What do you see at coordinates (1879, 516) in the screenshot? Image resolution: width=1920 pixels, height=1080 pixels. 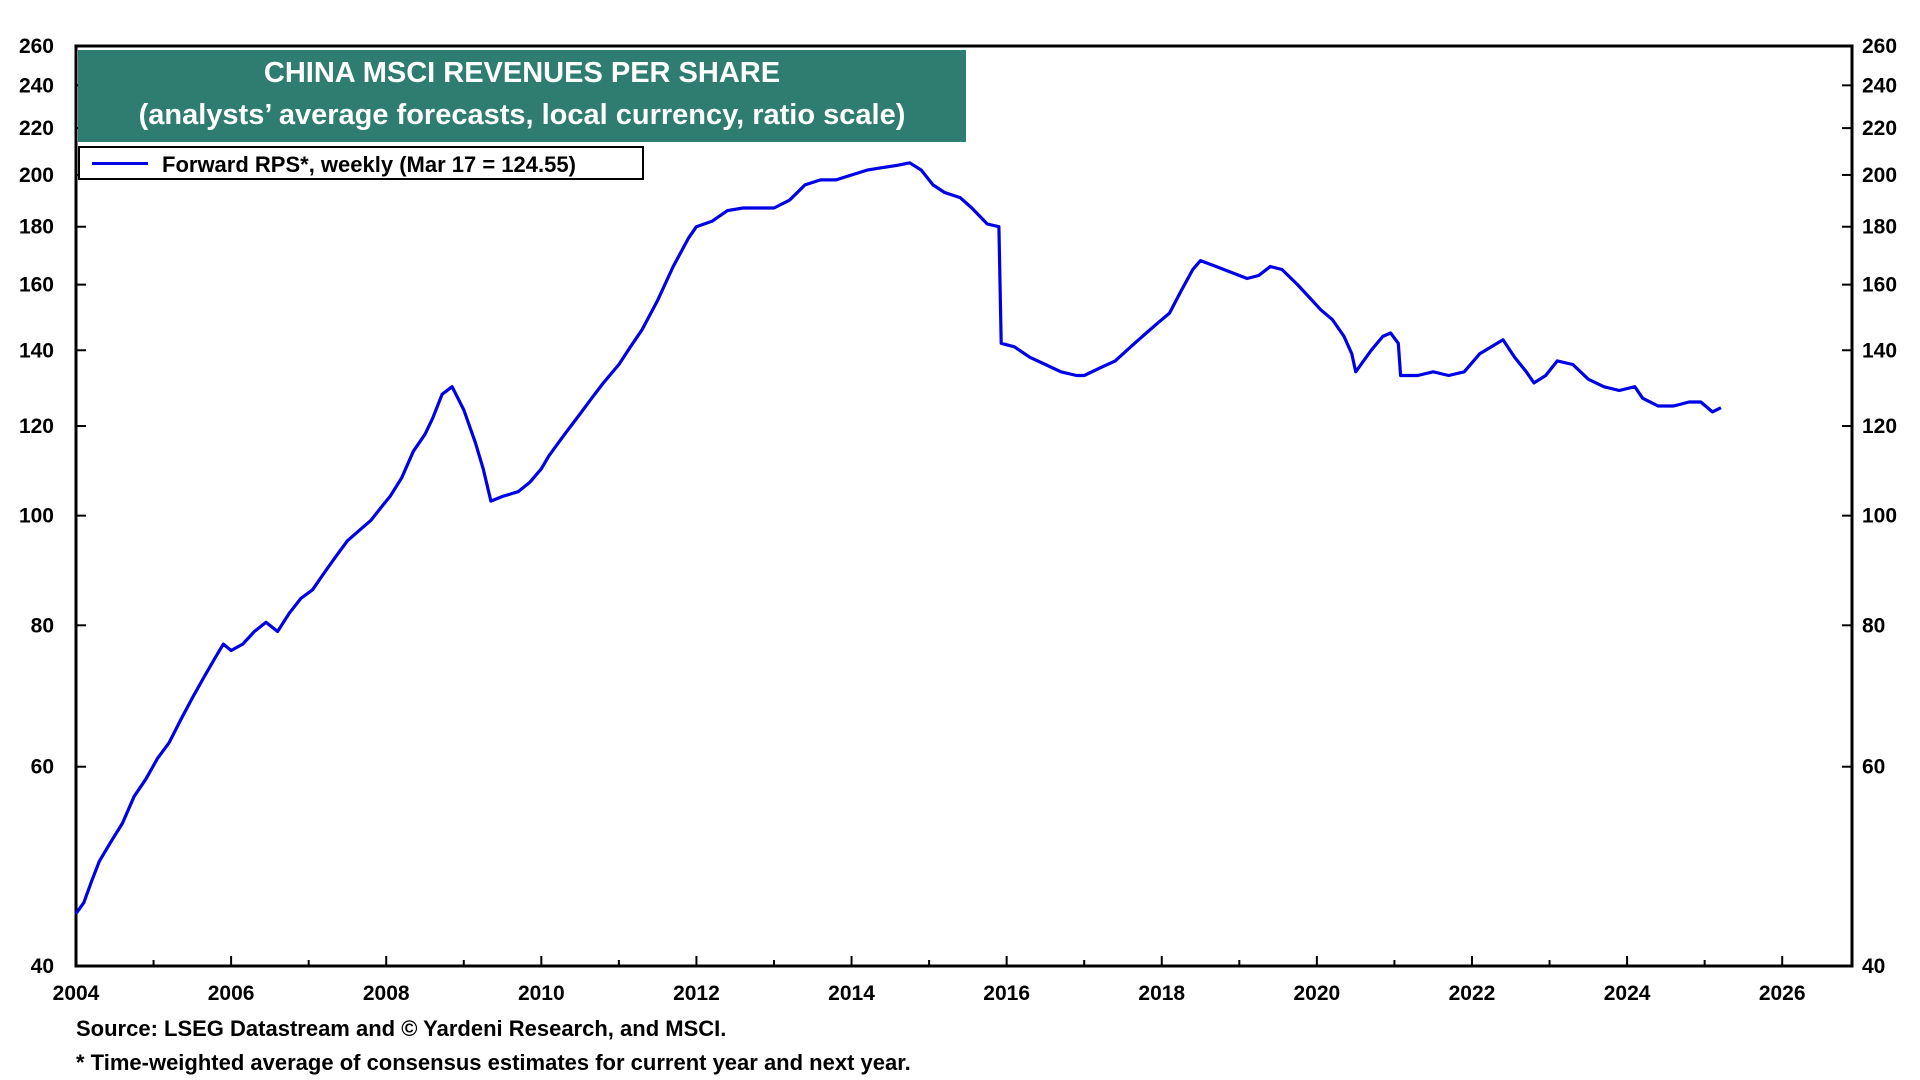 I see `y-tick-label-right: 100` at bounding box center [1879, 516].